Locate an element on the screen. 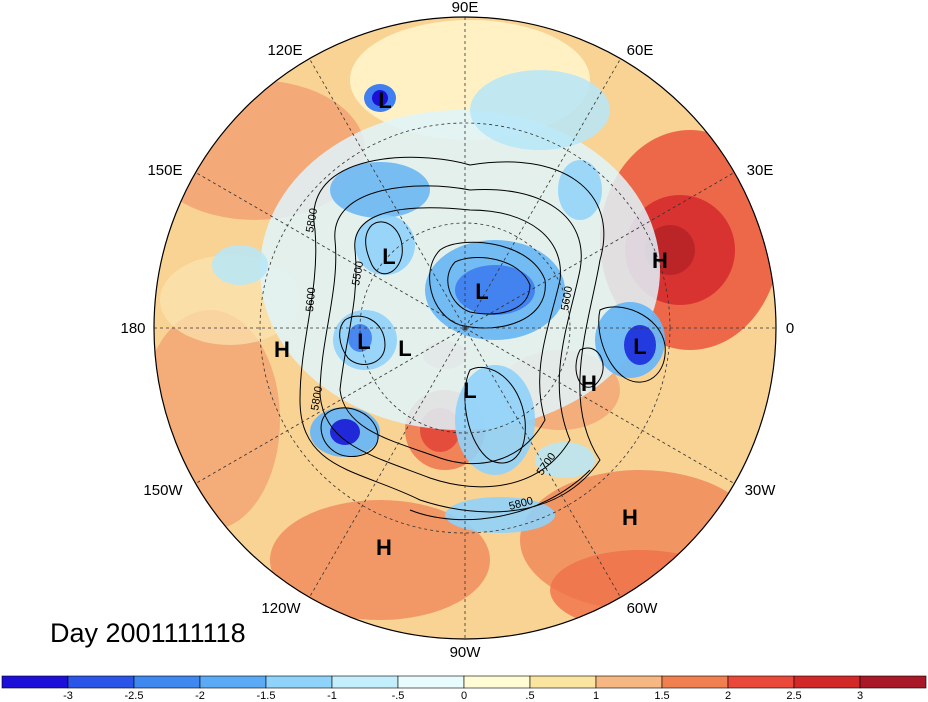 The image size is (928, 702). lon-label-90w: 90W is located at coordinates (466, 652).